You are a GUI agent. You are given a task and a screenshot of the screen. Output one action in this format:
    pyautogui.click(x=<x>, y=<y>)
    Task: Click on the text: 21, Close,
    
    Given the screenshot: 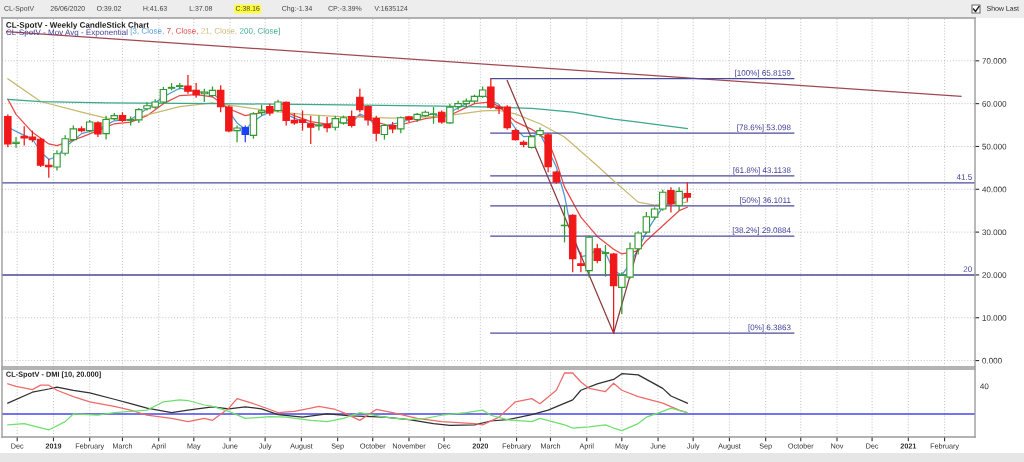 What is the action you would take?
    pyautogui.click(x=219, y=31)
    